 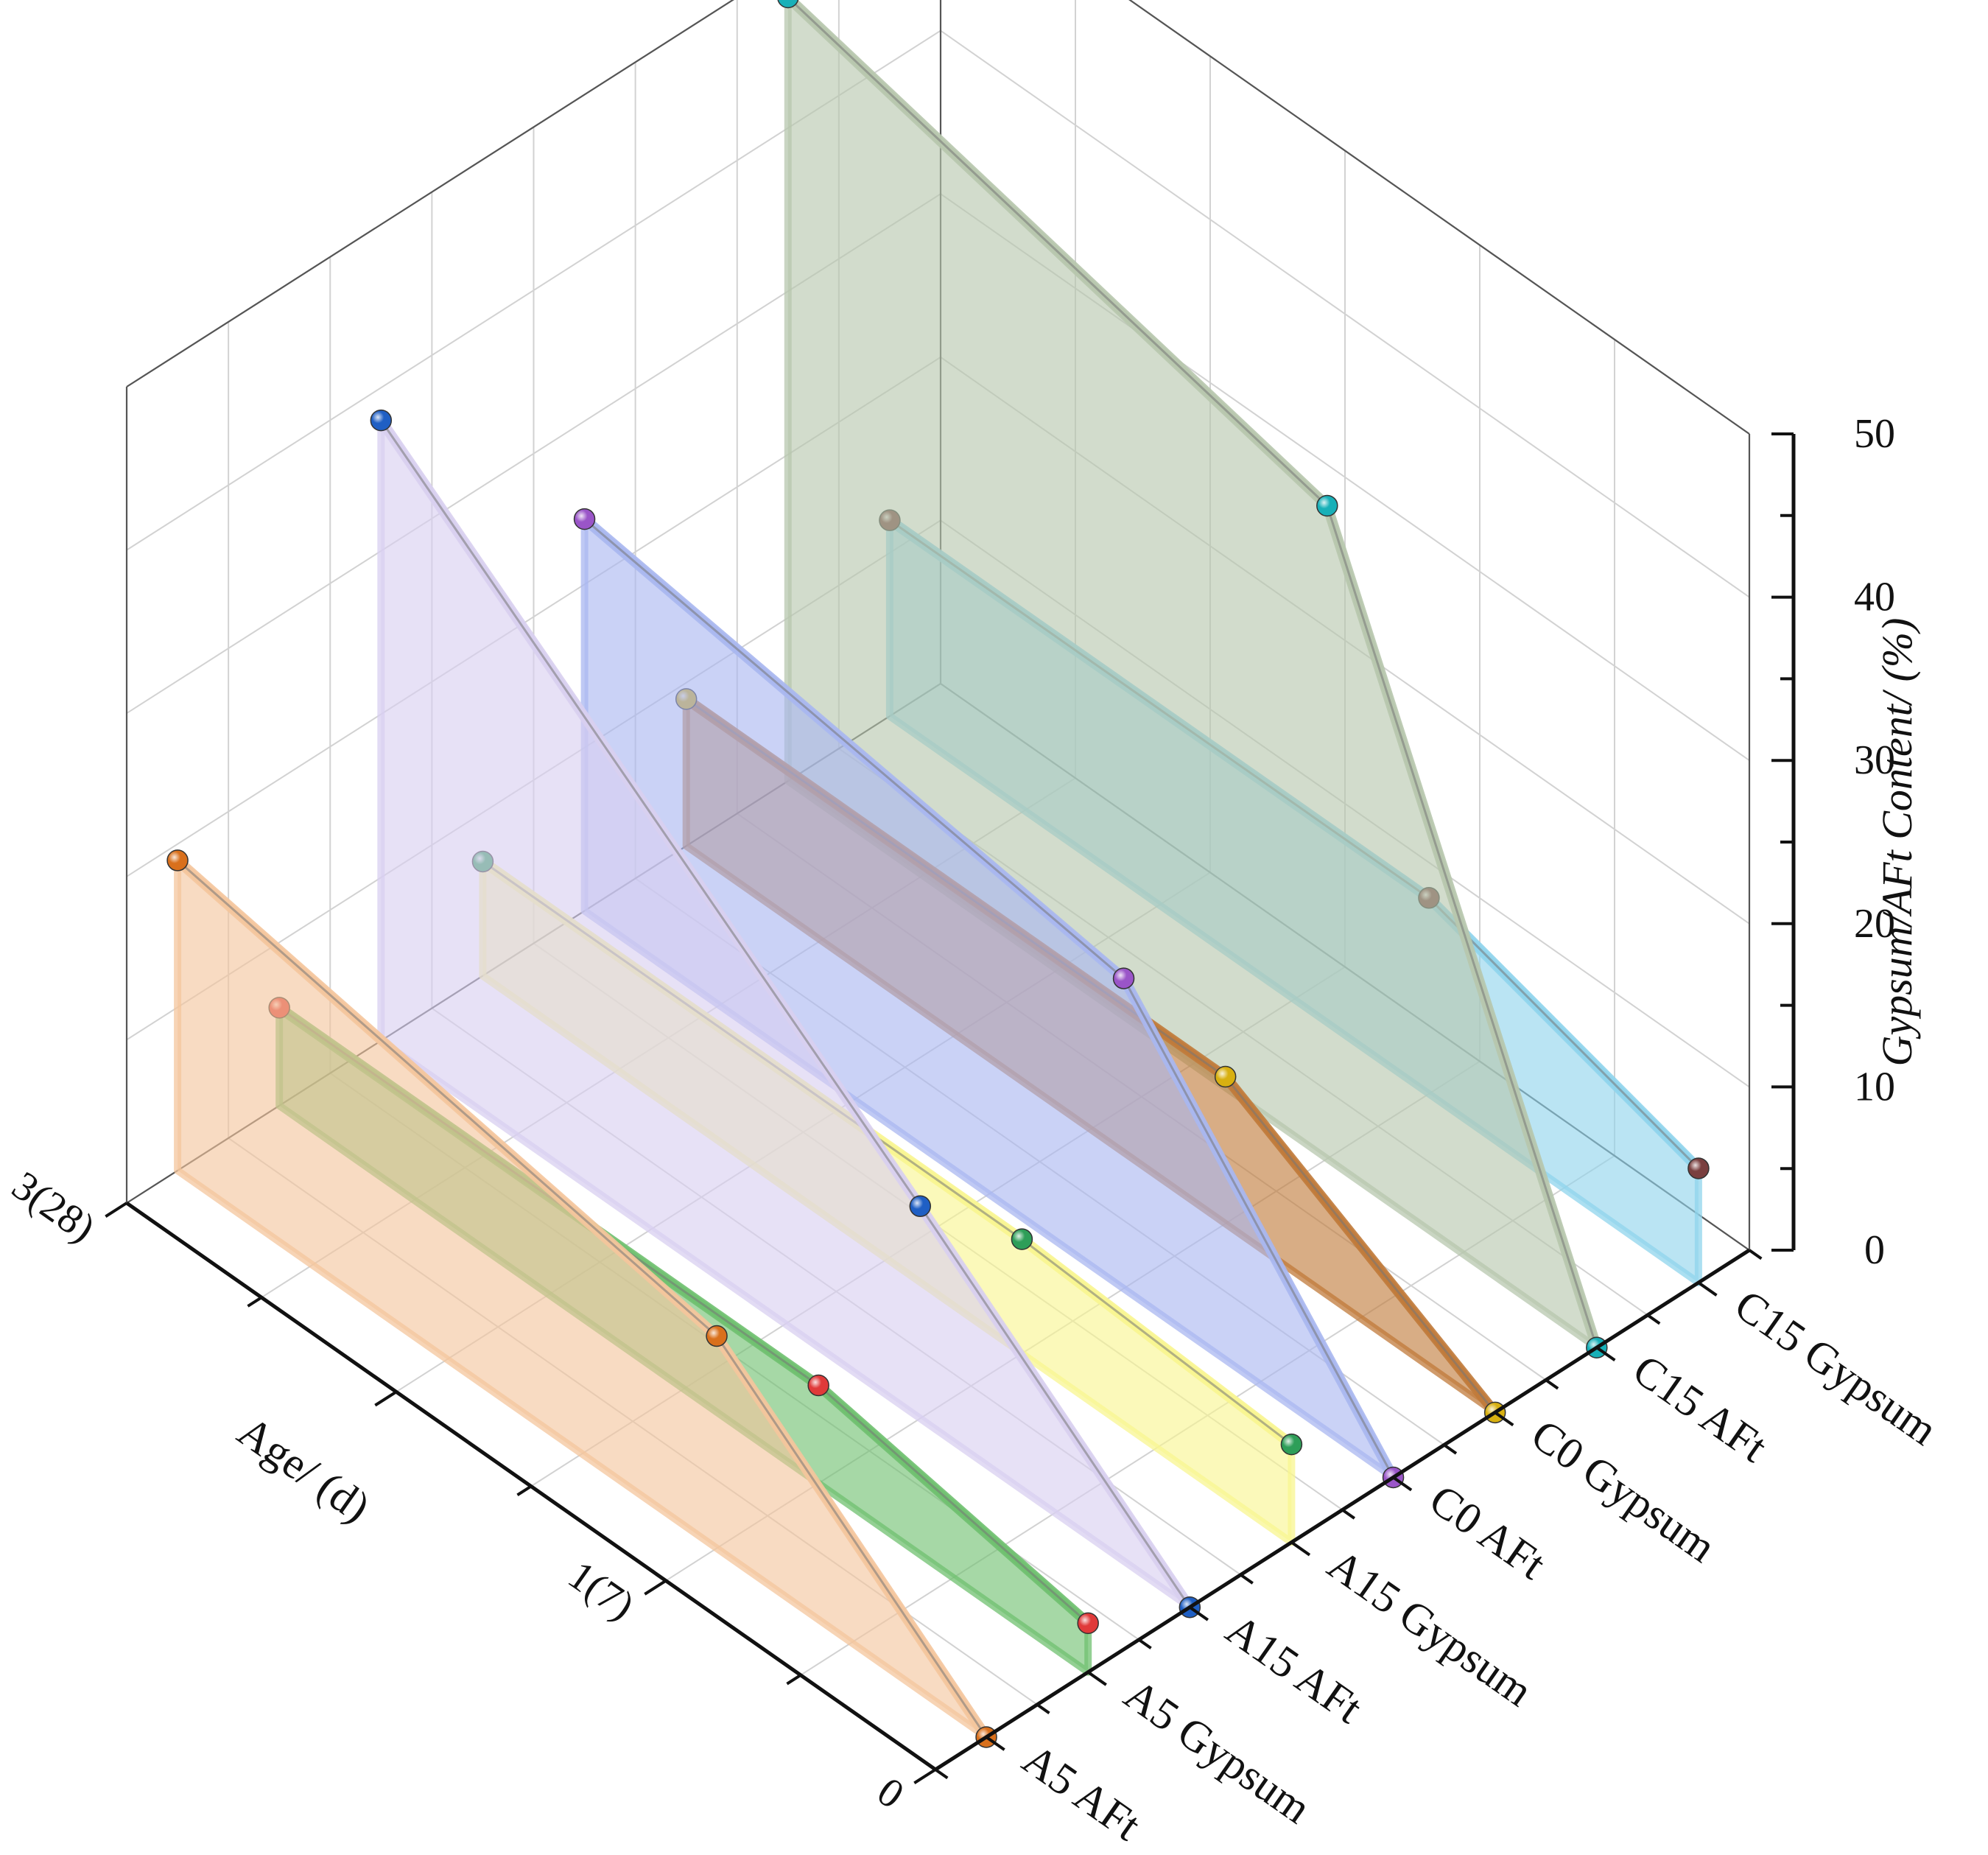 What do you see at coordinates (1874, 1086) in the screenshot?
I see `z-tick-label: 10` at bounding box center [1874, 1086].